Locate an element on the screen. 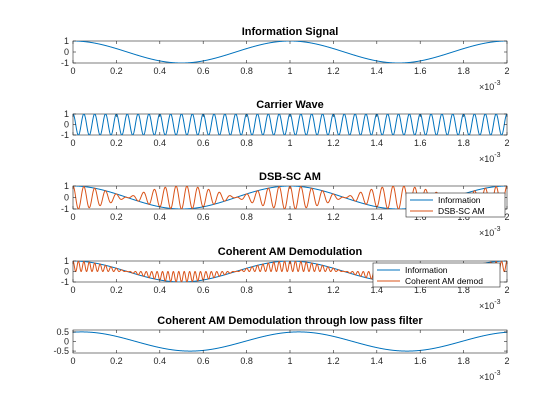 This screenshot has width=560, height=420. legend-entry: Coherent AM demod is located at coordinates (444, 281).